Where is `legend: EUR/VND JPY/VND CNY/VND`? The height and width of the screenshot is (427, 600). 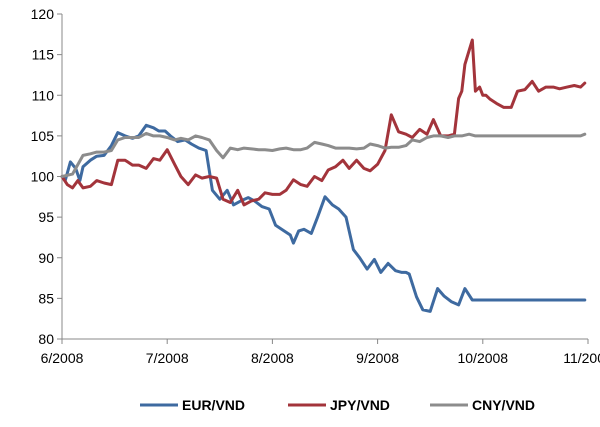 legend: EUR/VND JPY/VND CNY/VND is located at coordinates (337, 405).